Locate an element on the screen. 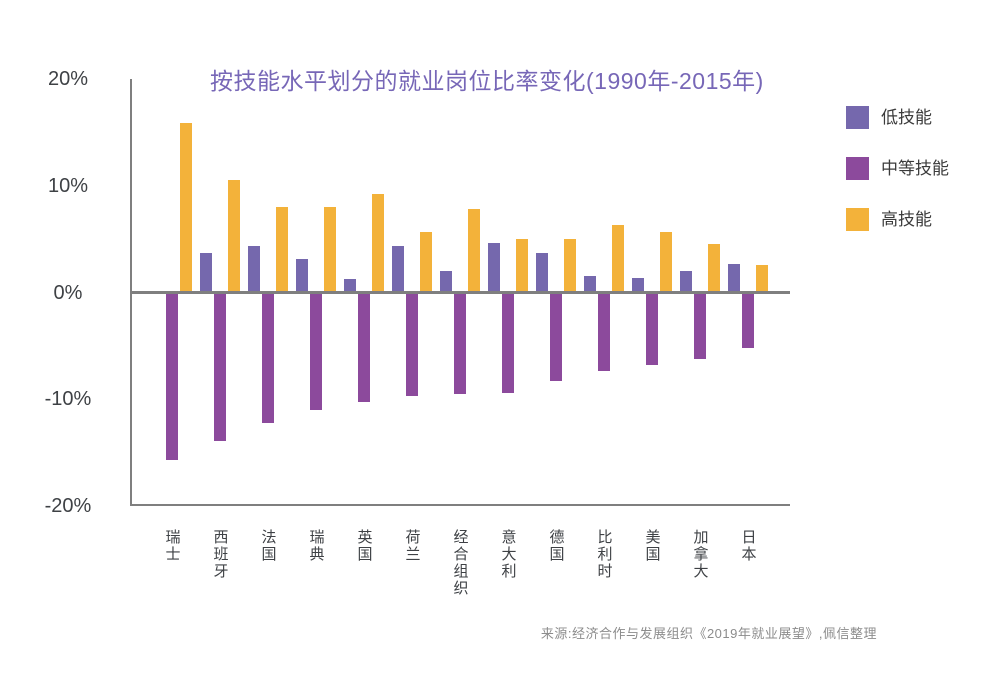 The width and height of the screenshot is (993, 687). x-axis-label-瑞典: 瑞典 is located at coordinates (316, 546).